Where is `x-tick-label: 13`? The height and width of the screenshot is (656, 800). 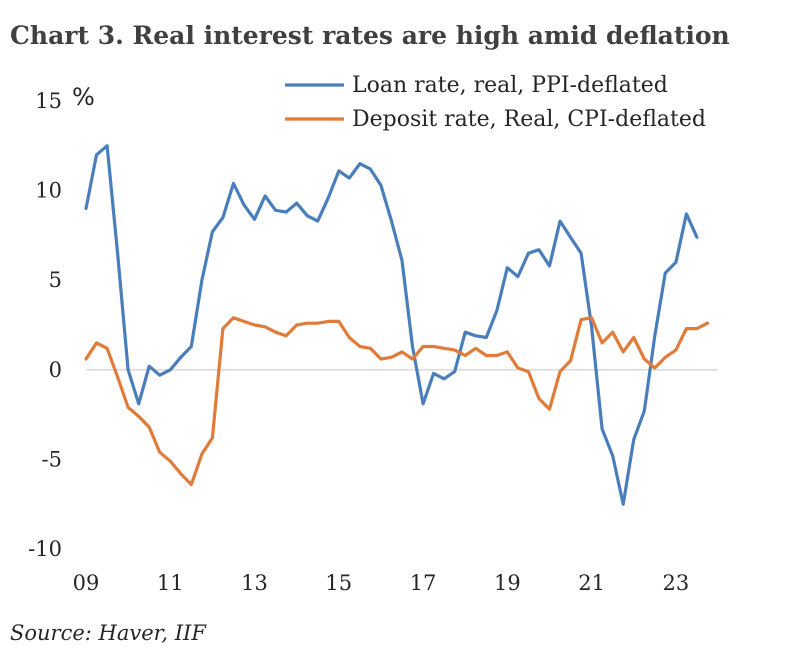 x-tick-label: 13 is located at coordinates (254, 583).